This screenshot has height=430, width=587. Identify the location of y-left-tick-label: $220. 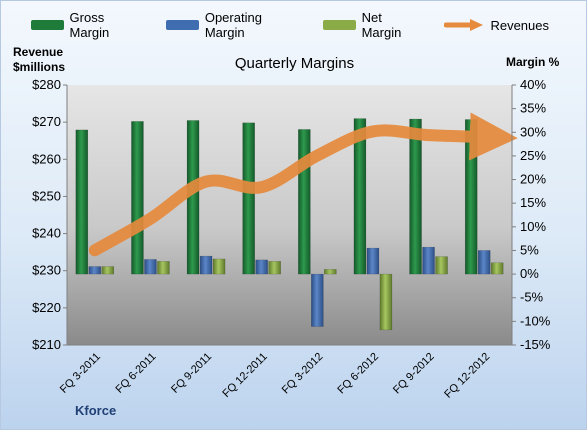
(46, 307).